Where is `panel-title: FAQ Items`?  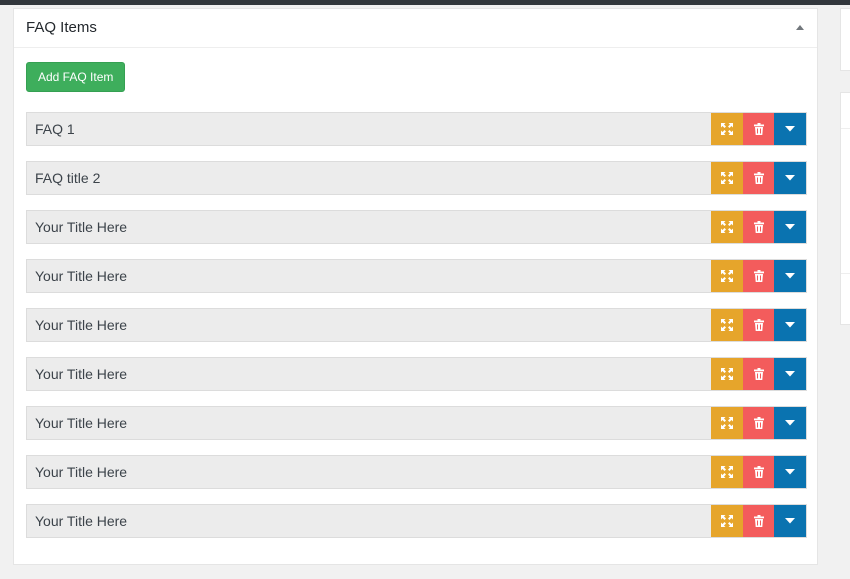 panel-title: FAQ Items is located at coordinates (61, 27).